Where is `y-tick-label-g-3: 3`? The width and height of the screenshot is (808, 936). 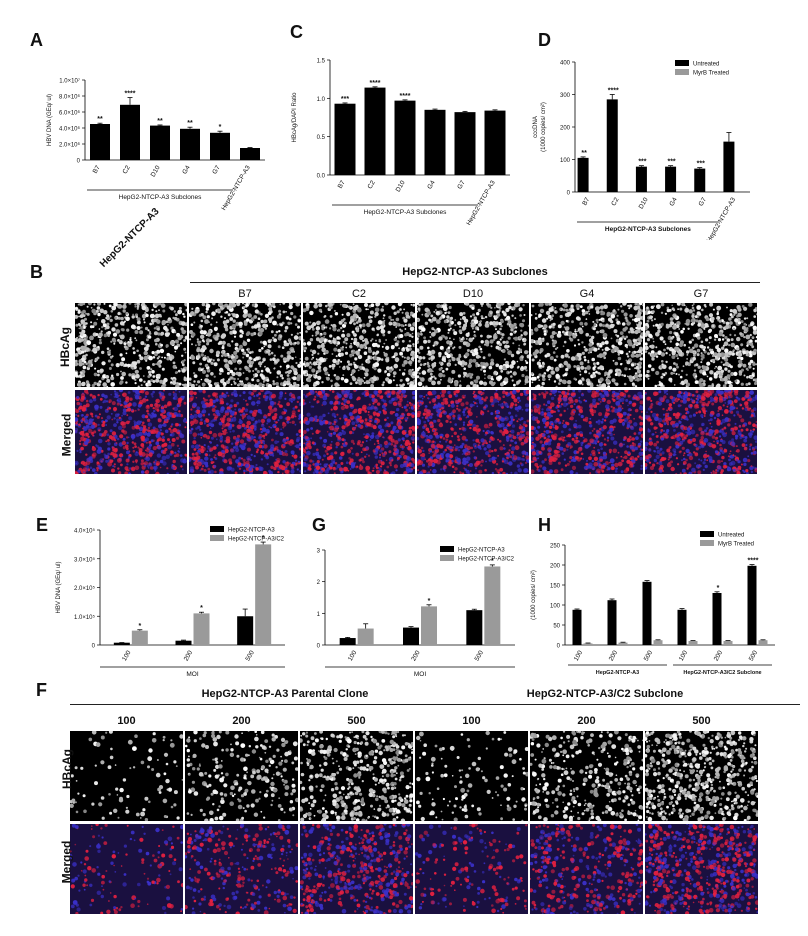
y-tick-label-g-3: 3 is located at coordinates (319, 552).